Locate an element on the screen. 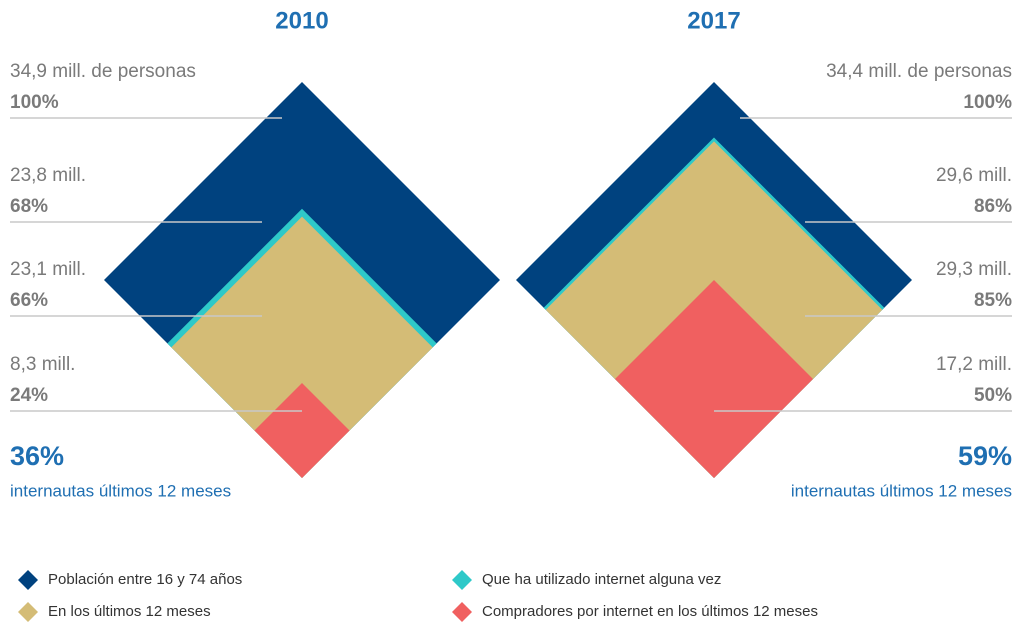  legend-label: En los últimos 12 meses is located at coordinates (129, 611).